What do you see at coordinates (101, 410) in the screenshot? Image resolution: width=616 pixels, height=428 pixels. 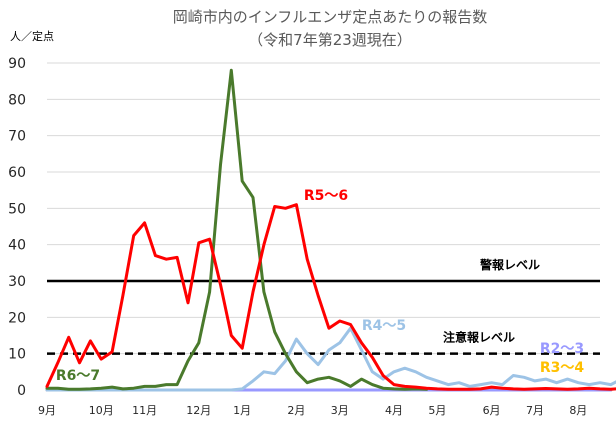 I see `x-tick-1: 10月` at bounding box center [101, 410].